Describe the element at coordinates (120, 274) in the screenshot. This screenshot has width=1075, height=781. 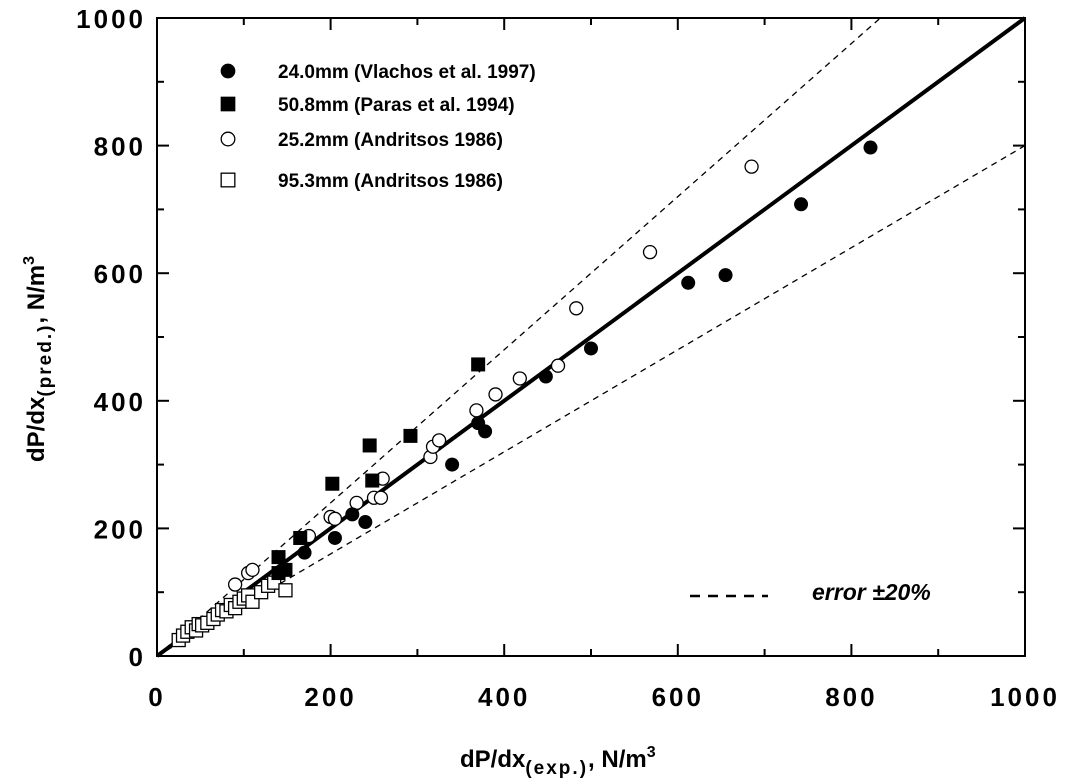
I see `y-tick-label: 600` at that location.